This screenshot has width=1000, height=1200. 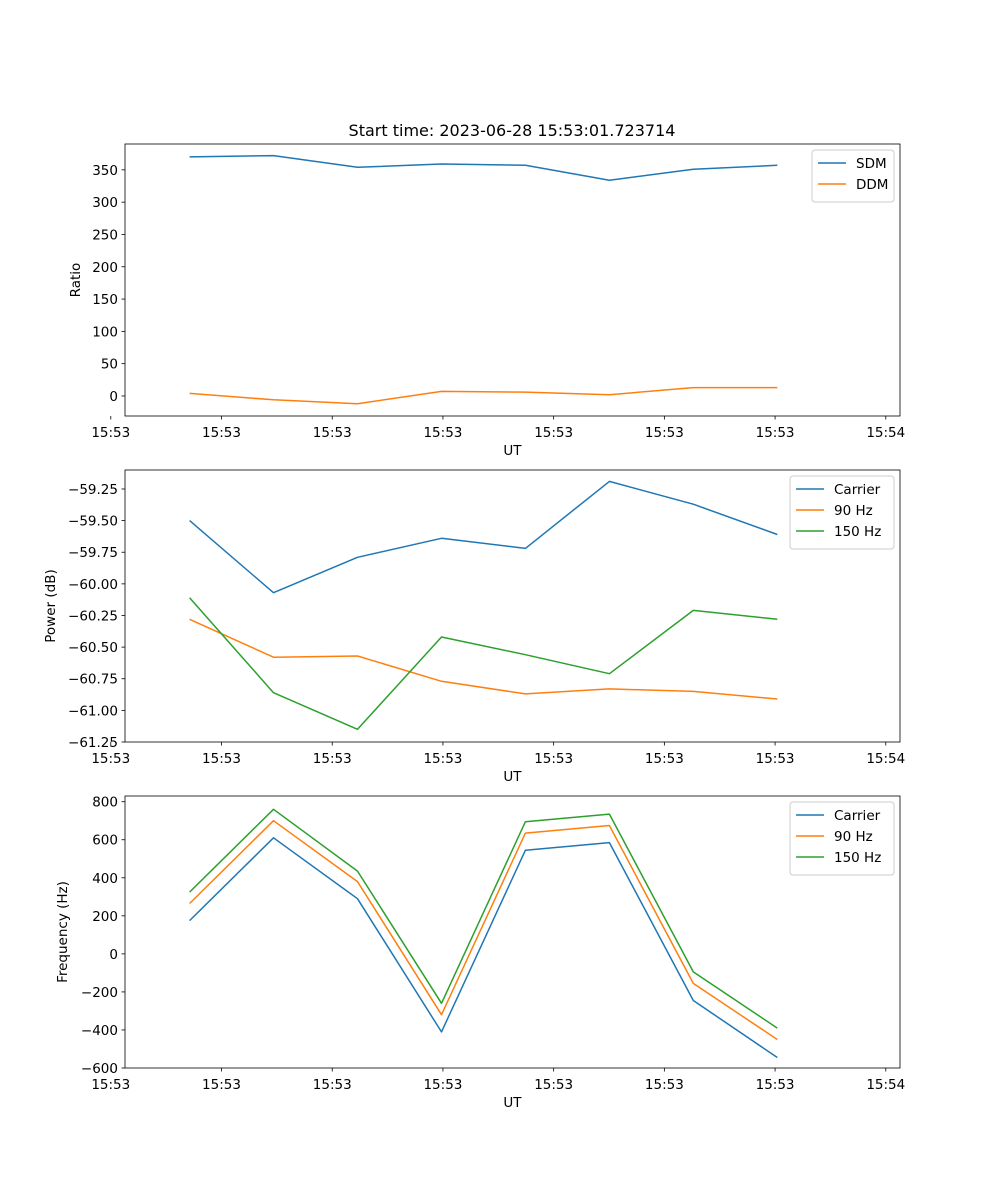 I want to click on y-axis-label: Power (dB), so click(x=51, y=605).